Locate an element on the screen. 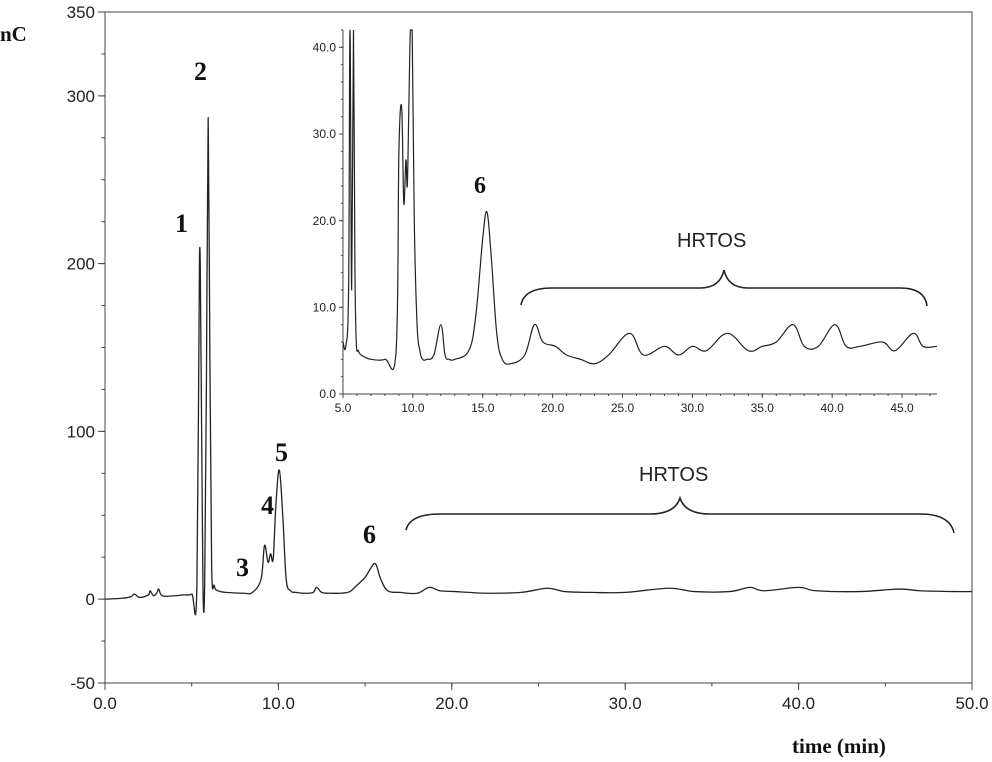  inset-x-tick-label-7: 40.0 is located at coordinates (832, 408).